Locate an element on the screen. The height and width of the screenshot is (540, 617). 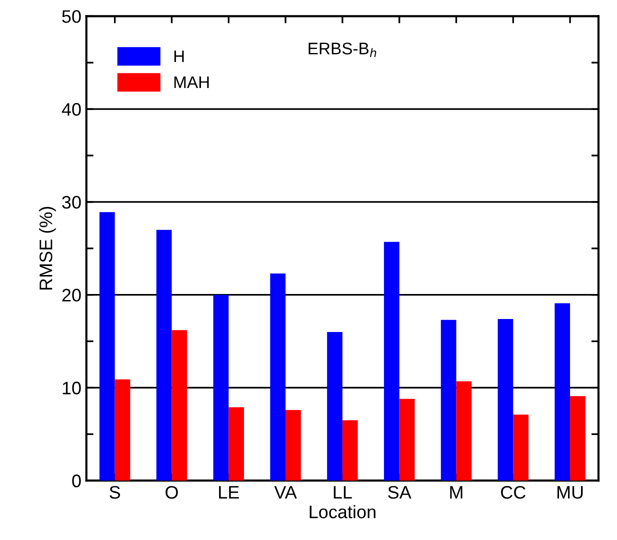
y-tick-label: 10 is located at coordinates (71, 388).